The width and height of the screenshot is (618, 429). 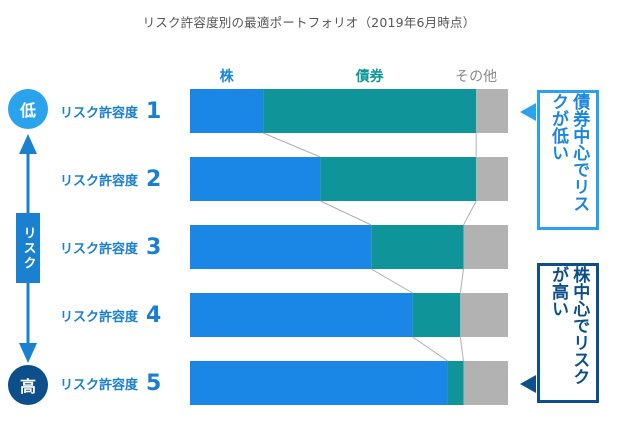 I want to click on risk-axis-label: リスク, so click(x=28, y=248).